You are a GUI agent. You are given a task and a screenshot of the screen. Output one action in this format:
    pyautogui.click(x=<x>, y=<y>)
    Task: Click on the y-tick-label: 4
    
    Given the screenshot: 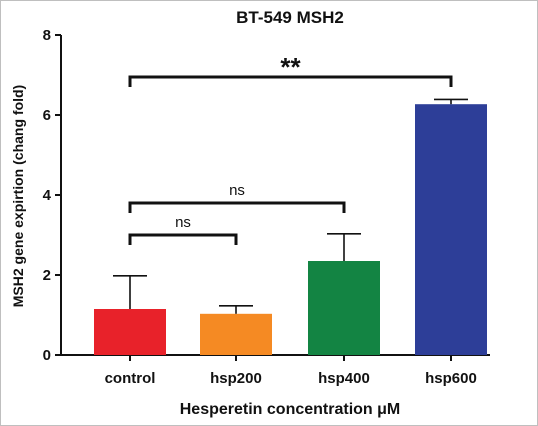 What is the action you would take?
    pyautogui.click(x=47, y=195)
    